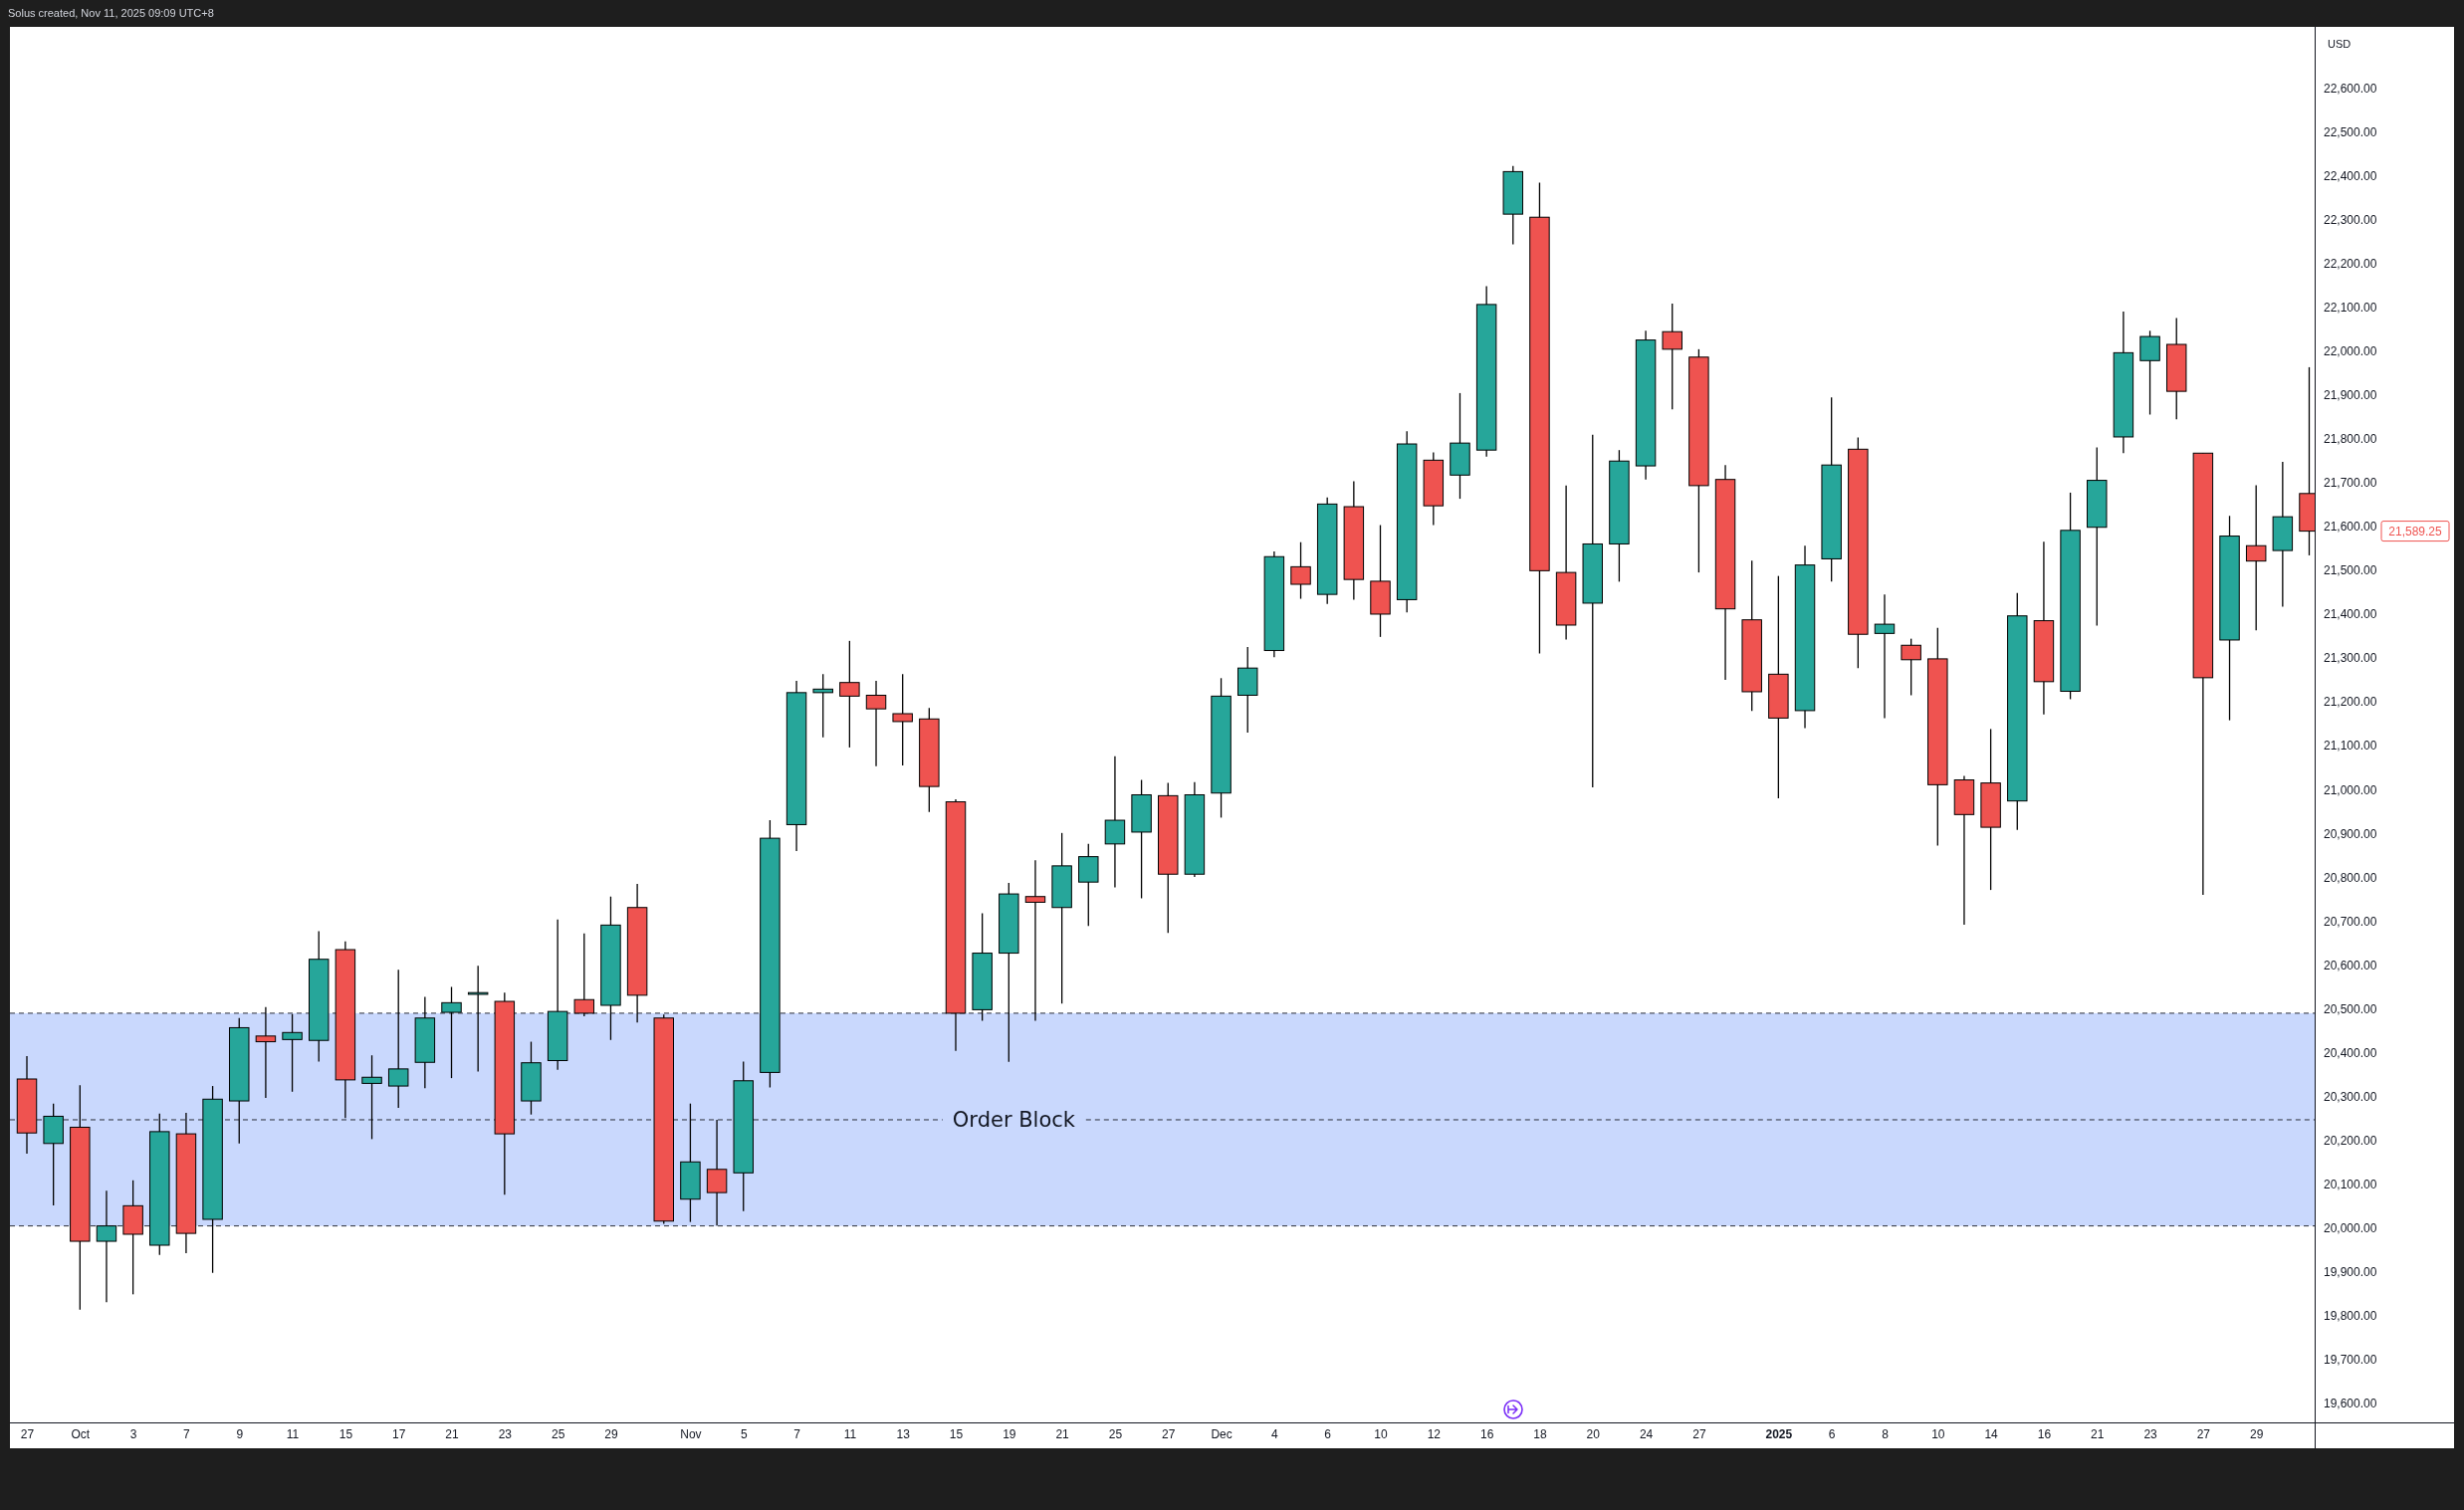 The image size is (2464, 1510). Describe the element at coordinates (2351, 1185) in the screenshot. I see `y-tick-label: 20,100.00` at that location.